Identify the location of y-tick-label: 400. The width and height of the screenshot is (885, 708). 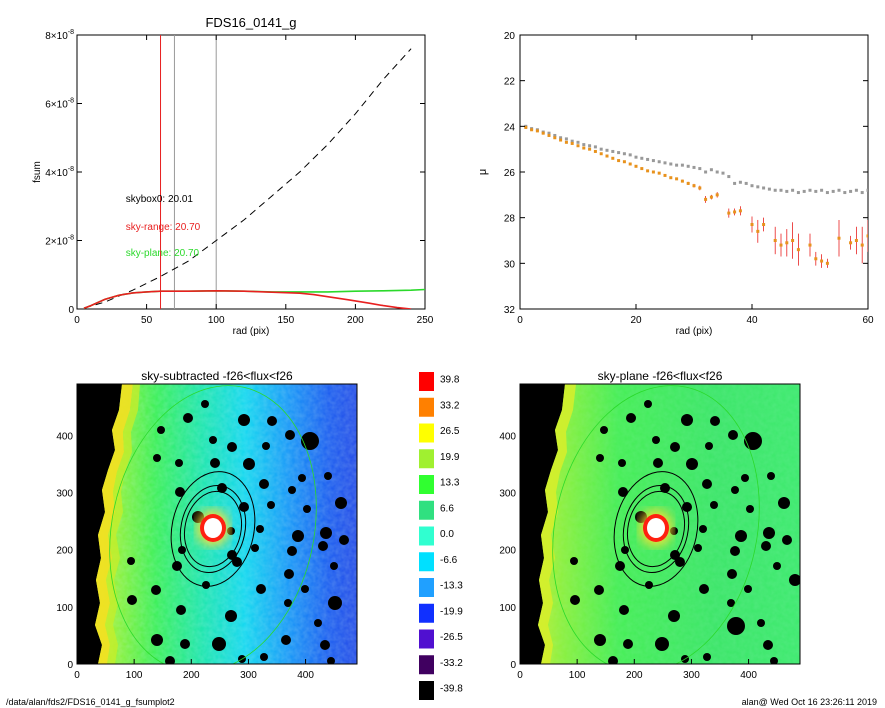
(64, 436).